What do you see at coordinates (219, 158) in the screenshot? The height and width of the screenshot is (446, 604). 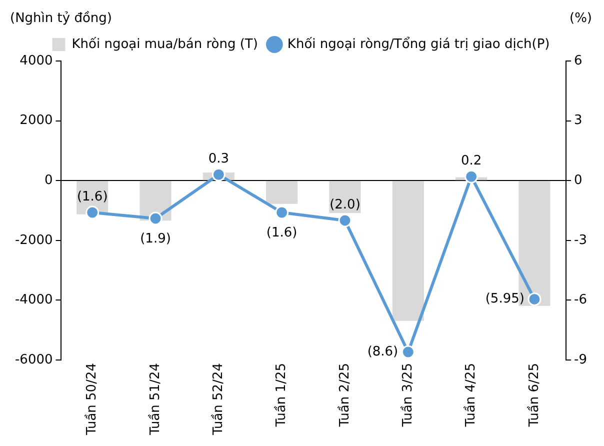 I see `data-label: 0.3` at bounding box center [219, 158].